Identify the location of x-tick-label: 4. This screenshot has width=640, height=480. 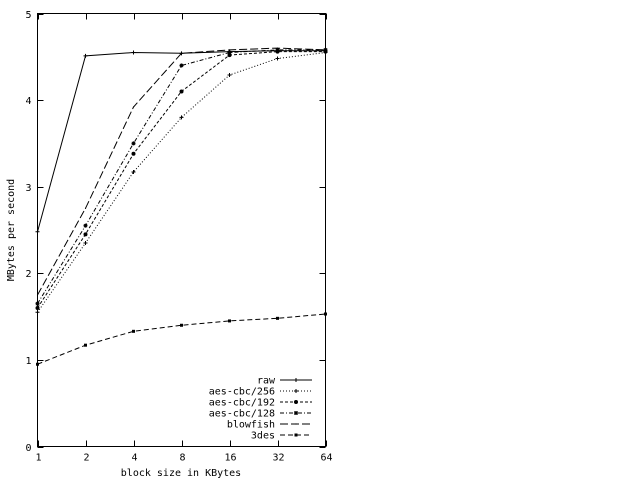
(134, 458).